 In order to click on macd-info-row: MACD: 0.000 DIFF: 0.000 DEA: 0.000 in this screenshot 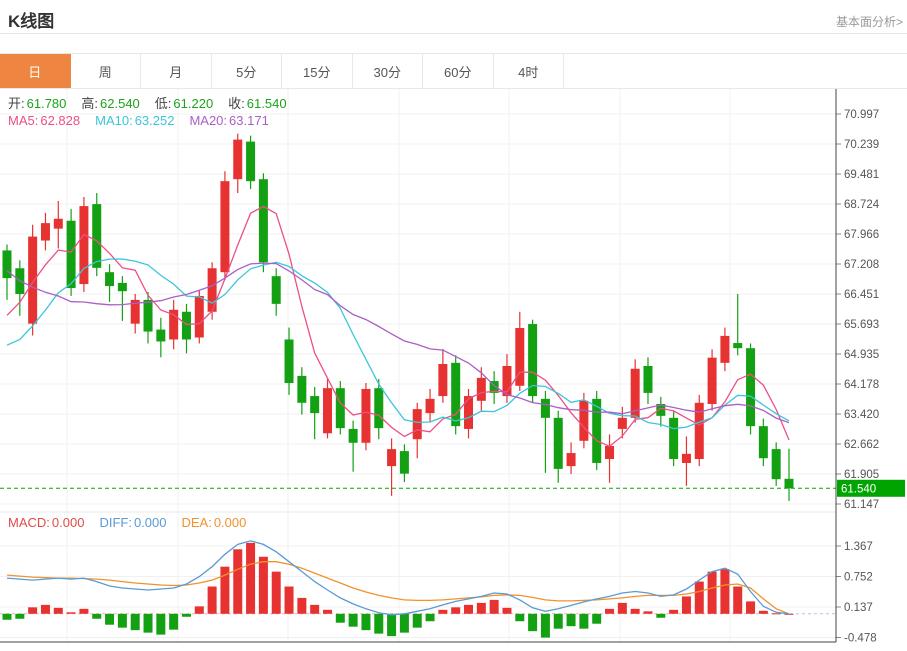, I will do `click(134, 522)`.